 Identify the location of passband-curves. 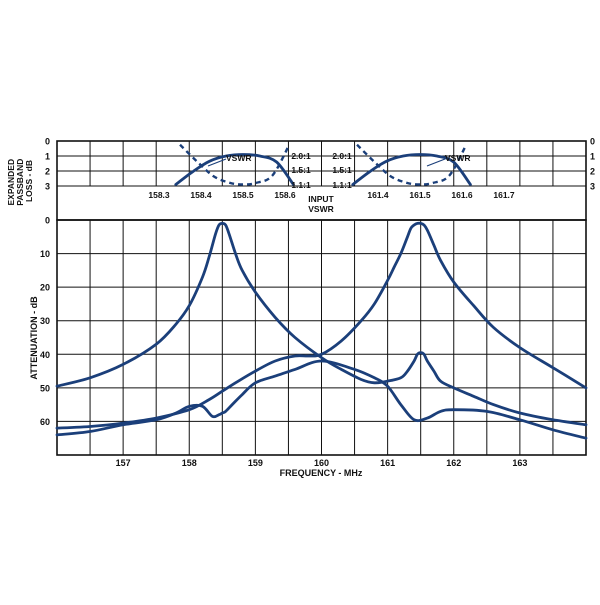
(323, 164).